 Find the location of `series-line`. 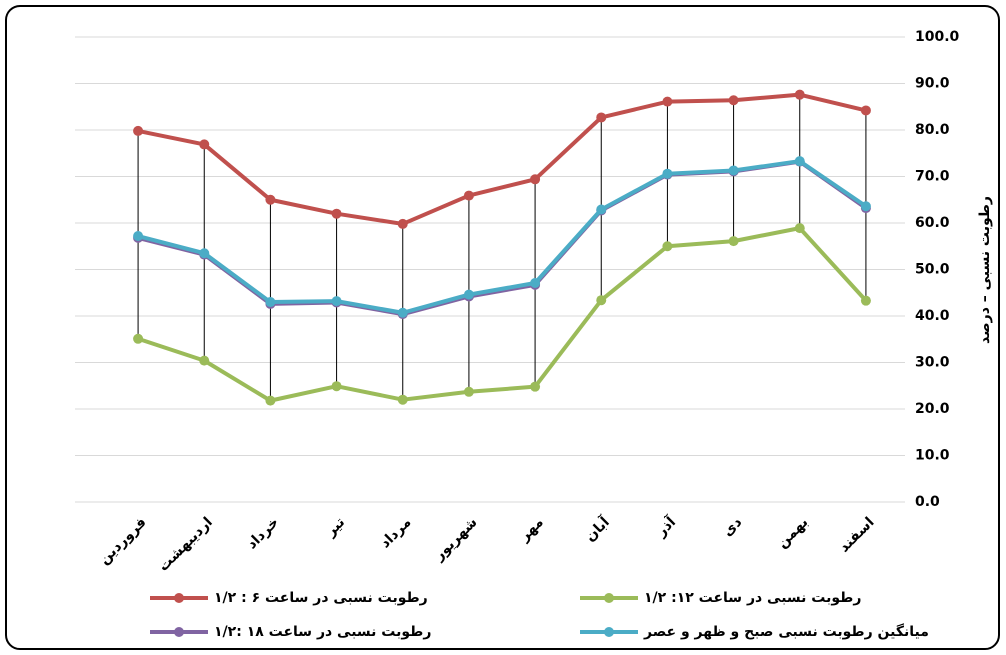

series-line is located at coordinates (502, 159).